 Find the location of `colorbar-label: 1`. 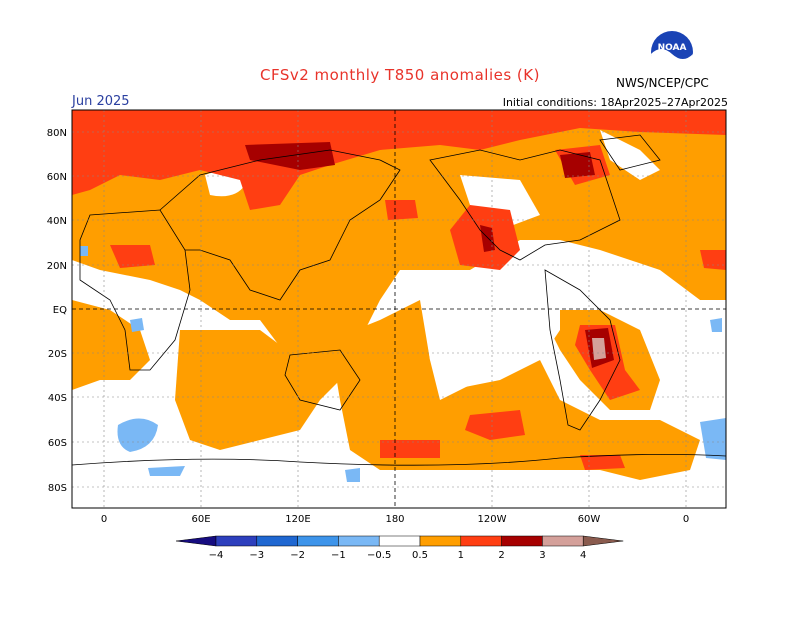

colorbar-label: 1 is located at coordinates (461, 555).